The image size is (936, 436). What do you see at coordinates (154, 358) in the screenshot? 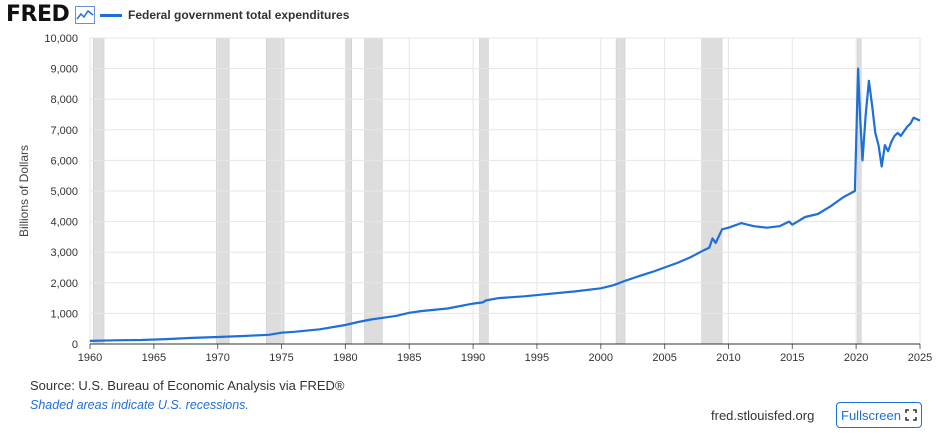
I see `x-tick-label: 1965` at bounding box center [154, 358].